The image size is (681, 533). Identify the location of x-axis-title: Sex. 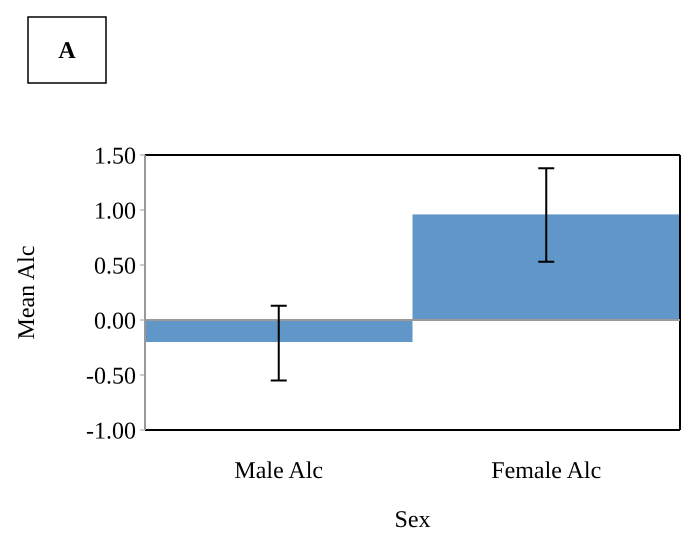
(412, 520).